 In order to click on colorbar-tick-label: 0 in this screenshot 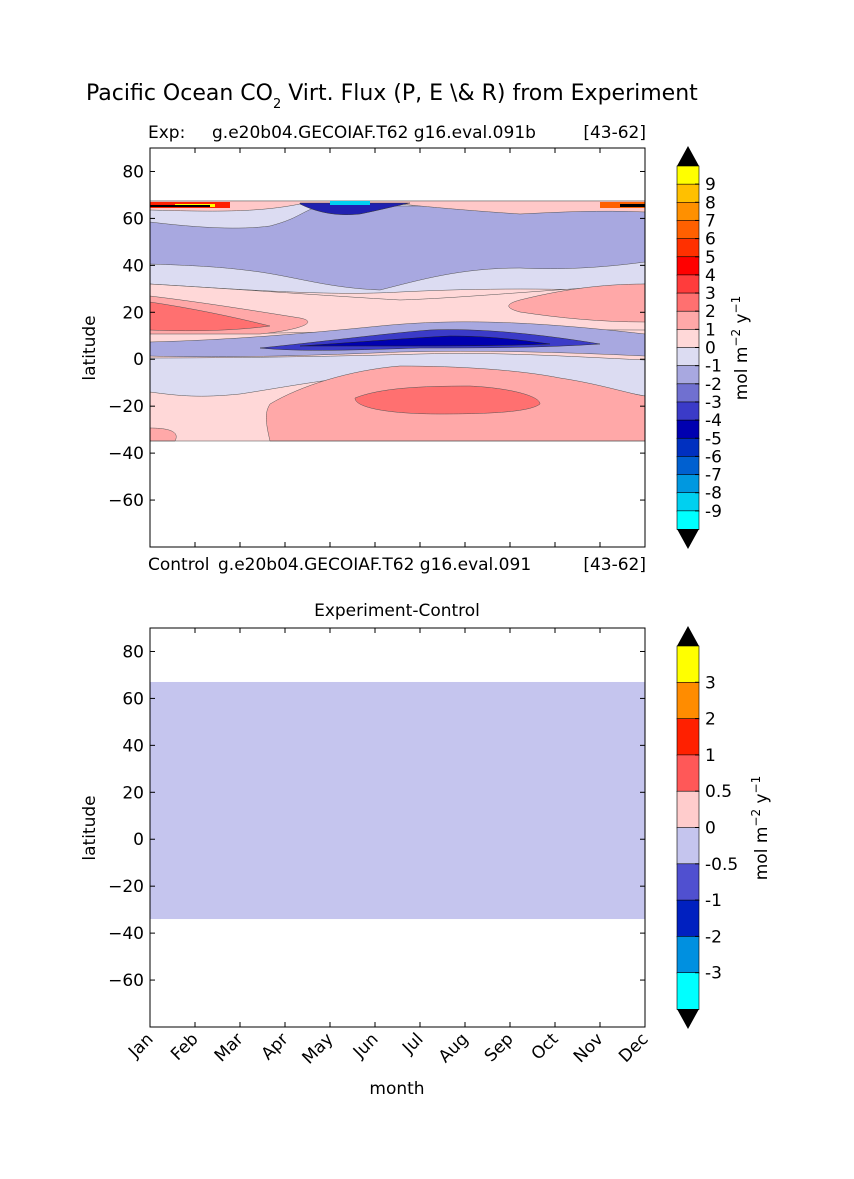, I will do `click(710, 349)`.